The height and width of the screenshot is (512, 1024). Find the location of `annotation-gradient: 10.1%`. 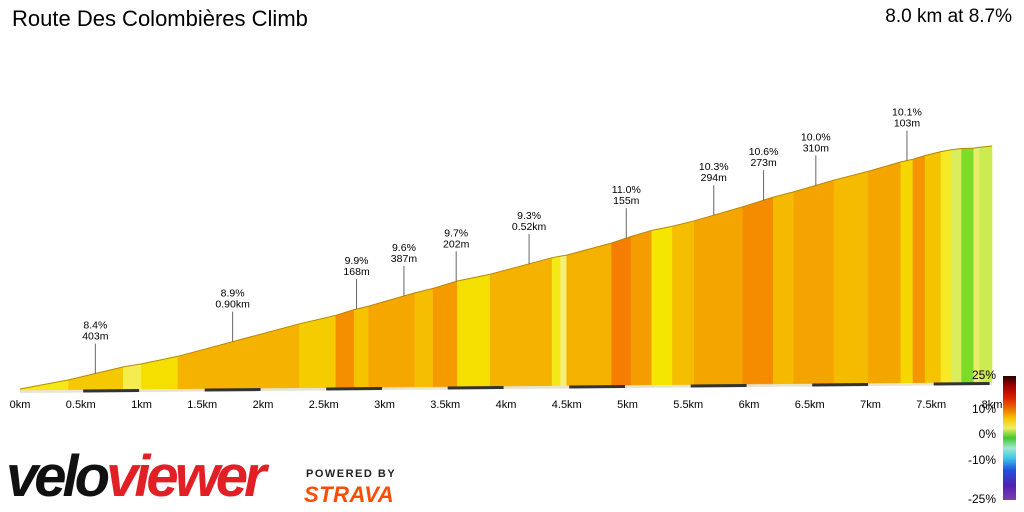

annotation-gradient: 10.1% is located at coordinates (907, 113).